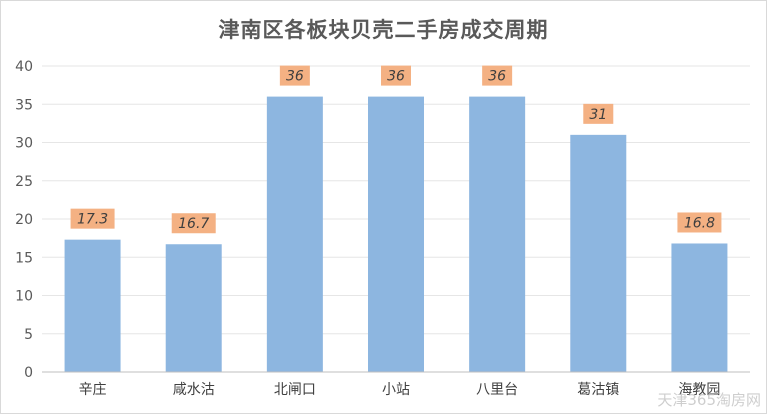 The width and height of the screenshot is (767, 414). Describe the element at coordinates (28, 335) in the screenshot. I see `y-tick-label: 5` at that location.